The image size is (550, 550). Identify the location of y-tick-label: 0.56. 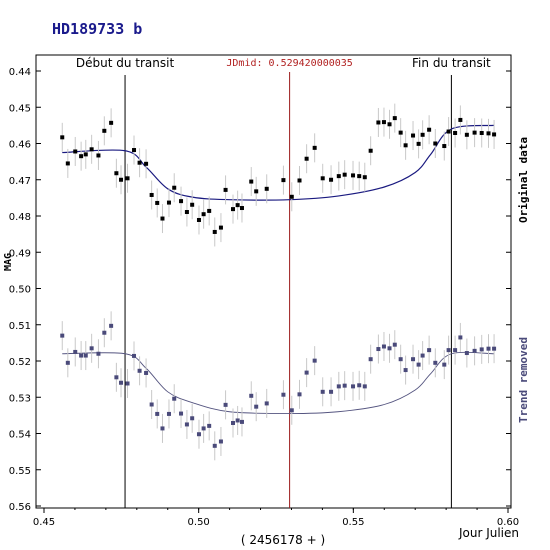
(20, 507).